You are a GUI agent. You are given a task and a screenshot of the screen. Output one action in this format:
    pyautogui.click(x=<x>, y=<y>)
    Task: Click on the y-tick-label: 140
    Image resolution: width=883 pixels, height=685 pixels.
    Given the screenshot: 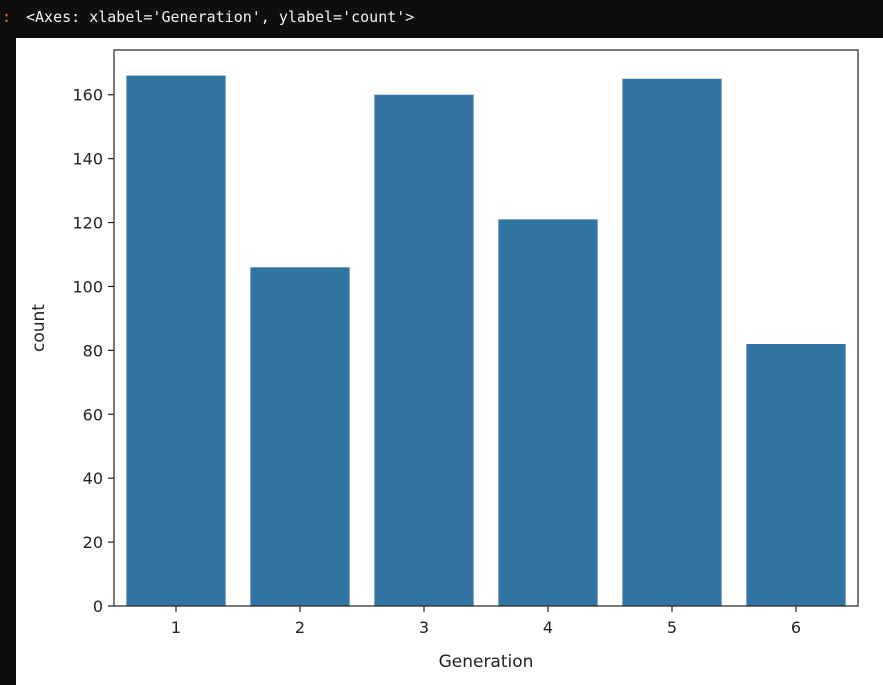 What is the action you would take?
    pyautogui.click(x=87, y=159)
    